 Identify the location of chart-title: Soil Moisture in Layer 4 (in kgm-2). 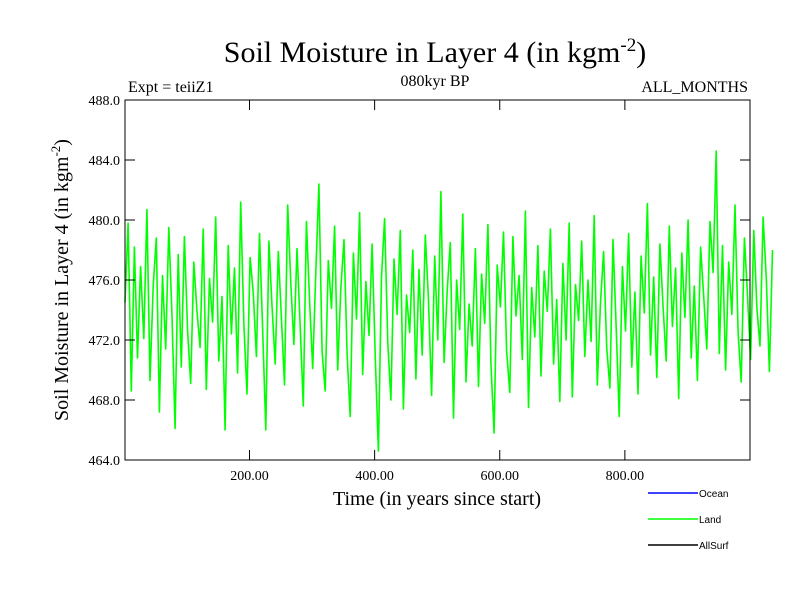
(435, 52).